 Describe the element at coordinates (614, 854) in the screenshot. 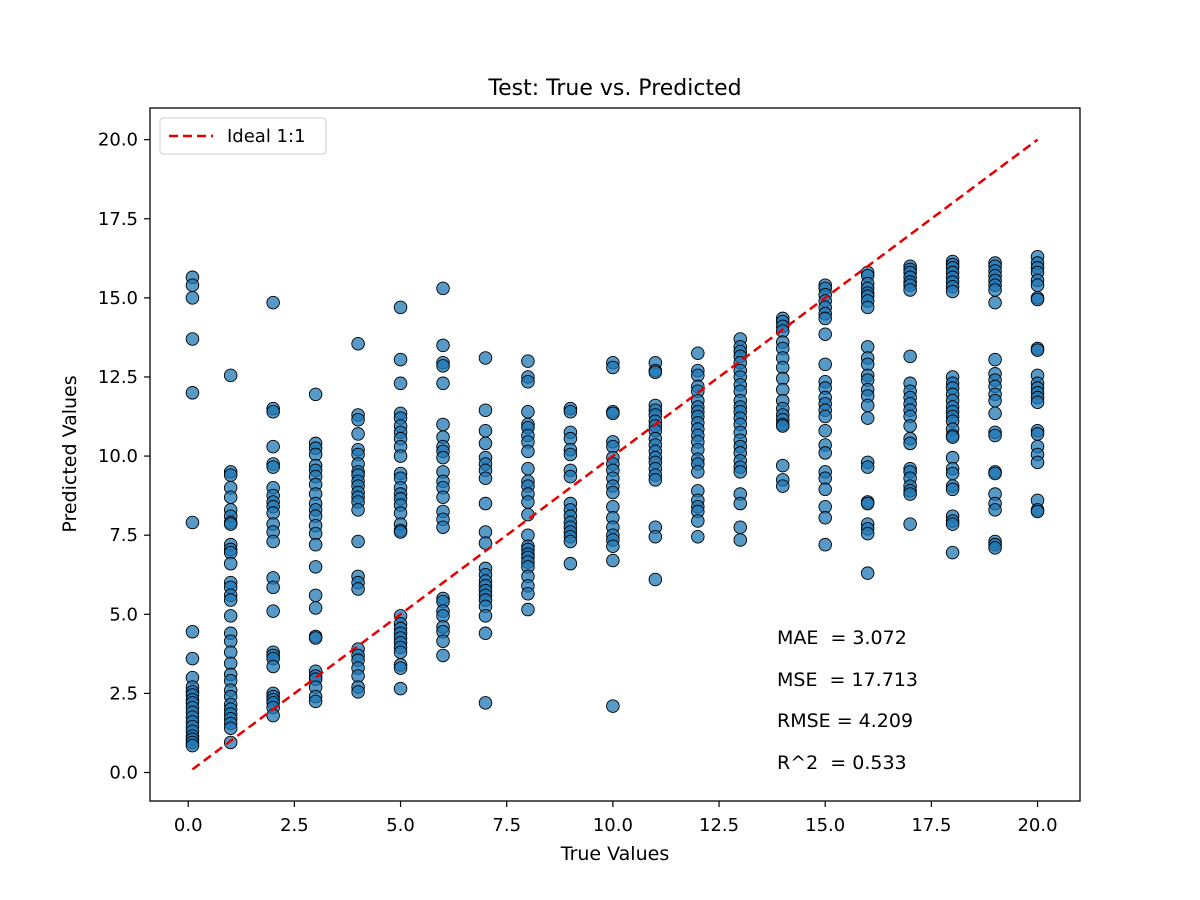

I see `x-axis-label: True Values` at that location.